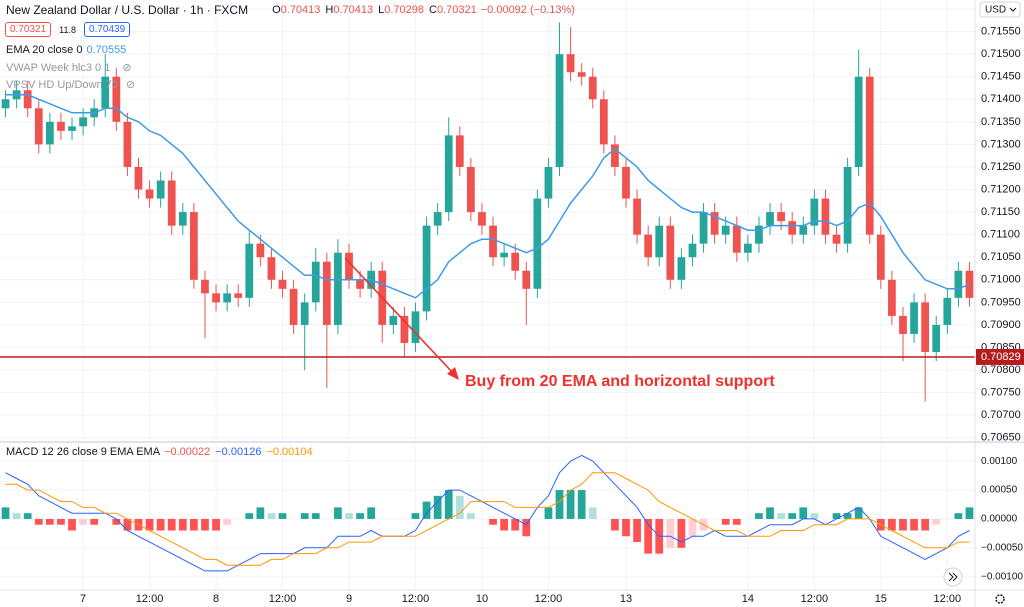  I want to click on ohlc-legend: O0.70413 H0.70413 L0.70298 C0.70321, so click(374, 10).